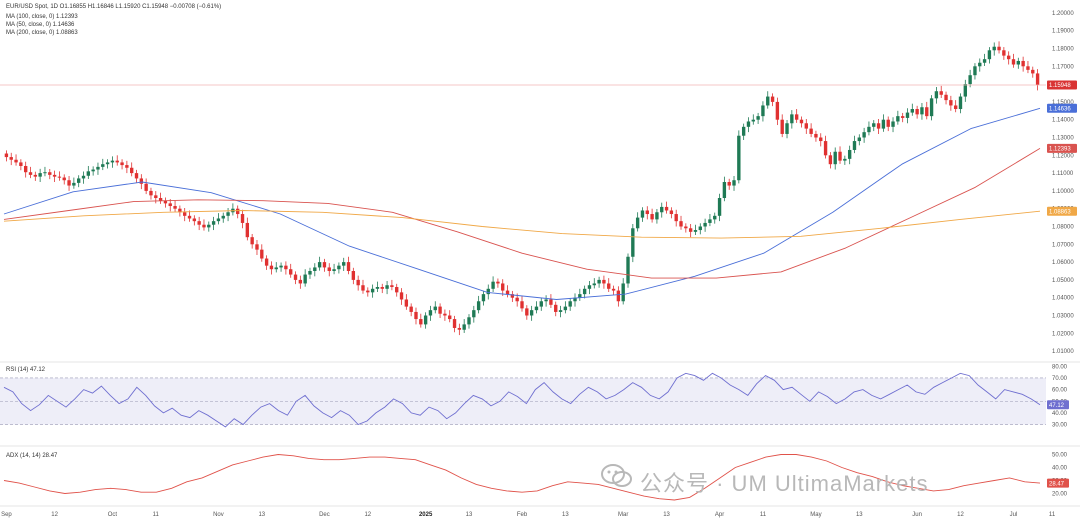 The image size is (1080, 525). I want to click on price-tick-label: 1.04000, so click(1063, 299).